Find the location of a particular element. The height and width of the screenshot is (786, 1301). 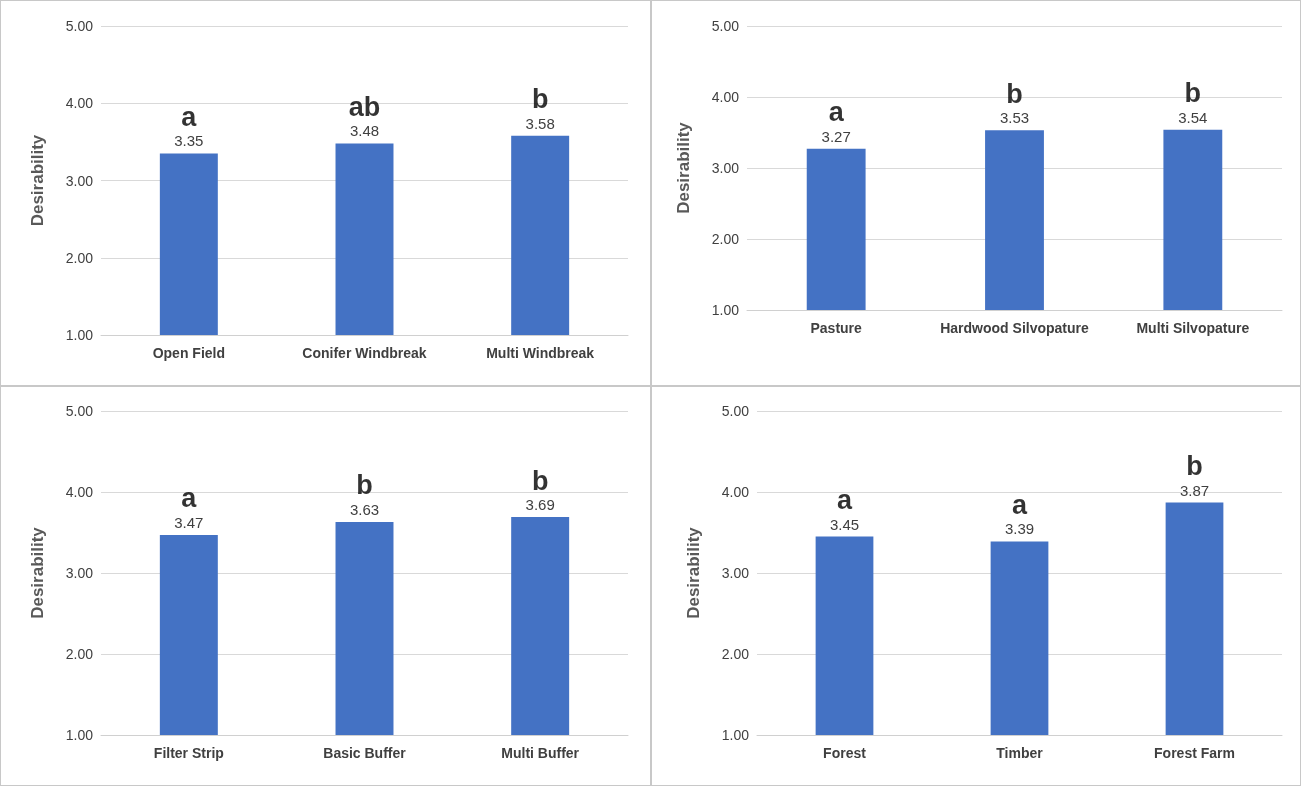

data-label: 3.63 is located at coordinates (364, 509).